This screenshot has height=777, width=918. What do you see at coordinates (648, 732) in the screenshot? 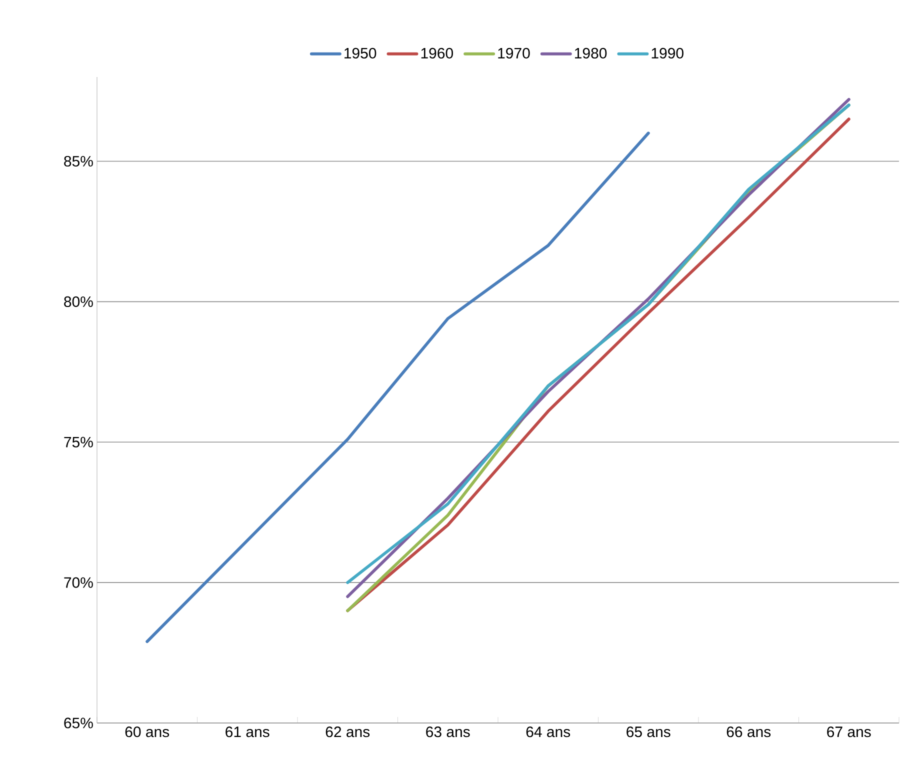
I see `x-tick-label: 65 ans` at bounding box center [648, 732].